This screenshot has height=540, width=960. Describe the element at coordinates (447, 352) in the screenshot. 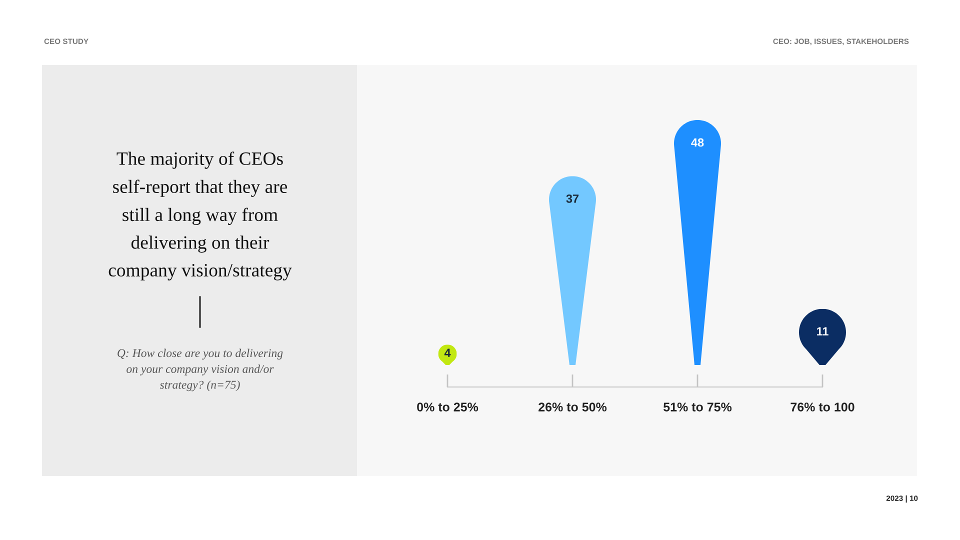

I see `data-label: 4` at that location.